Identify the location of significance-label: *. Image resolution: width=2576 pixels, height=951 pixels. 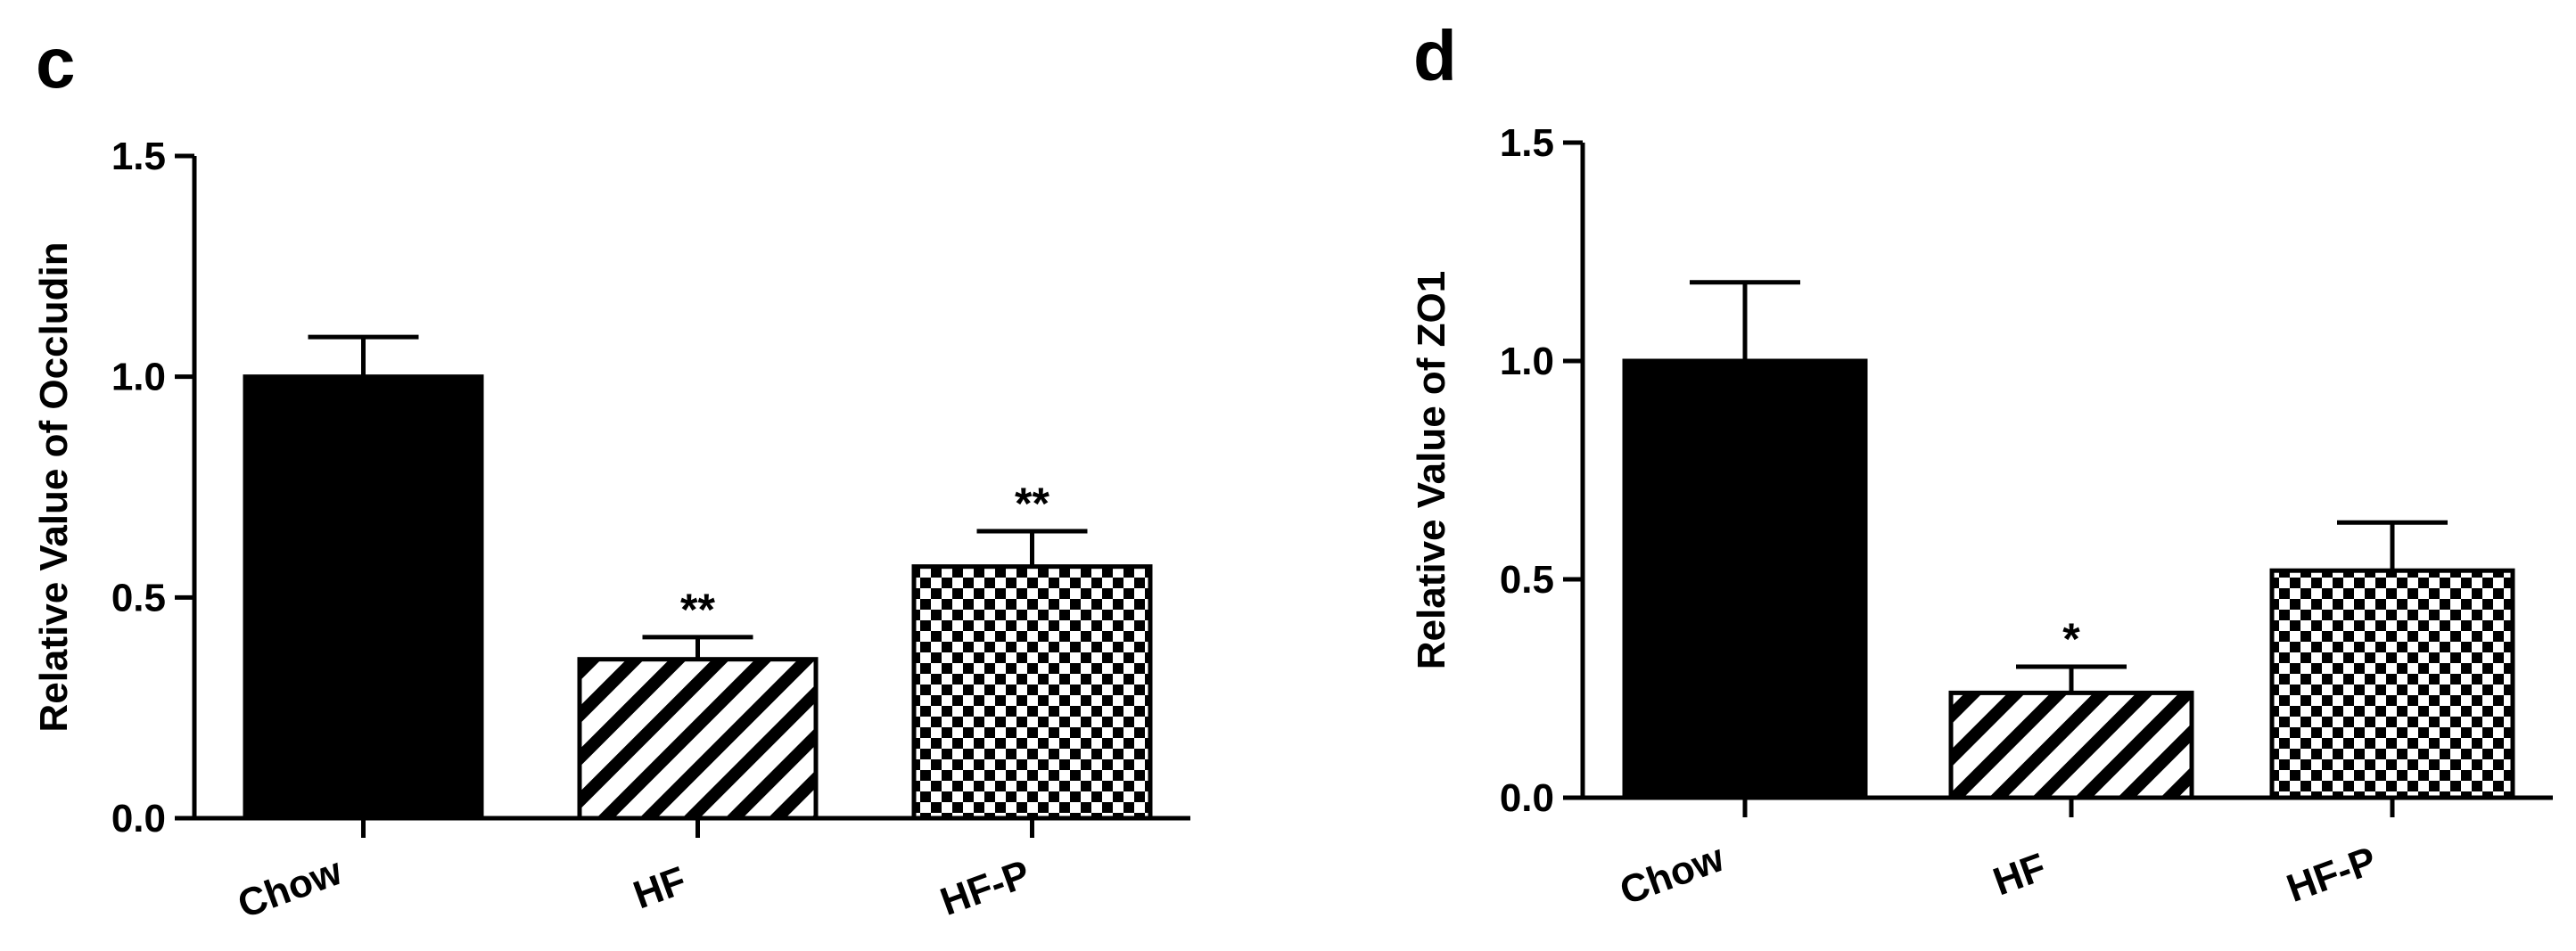
(2071, 639).